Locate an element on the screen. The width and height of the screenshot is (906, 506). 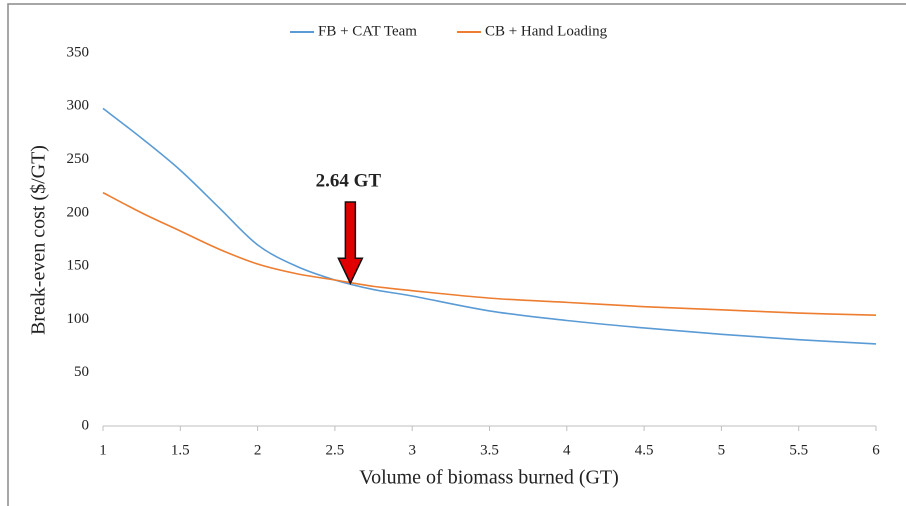
y-tick-label: 50 is located at coordinates (81, 372).